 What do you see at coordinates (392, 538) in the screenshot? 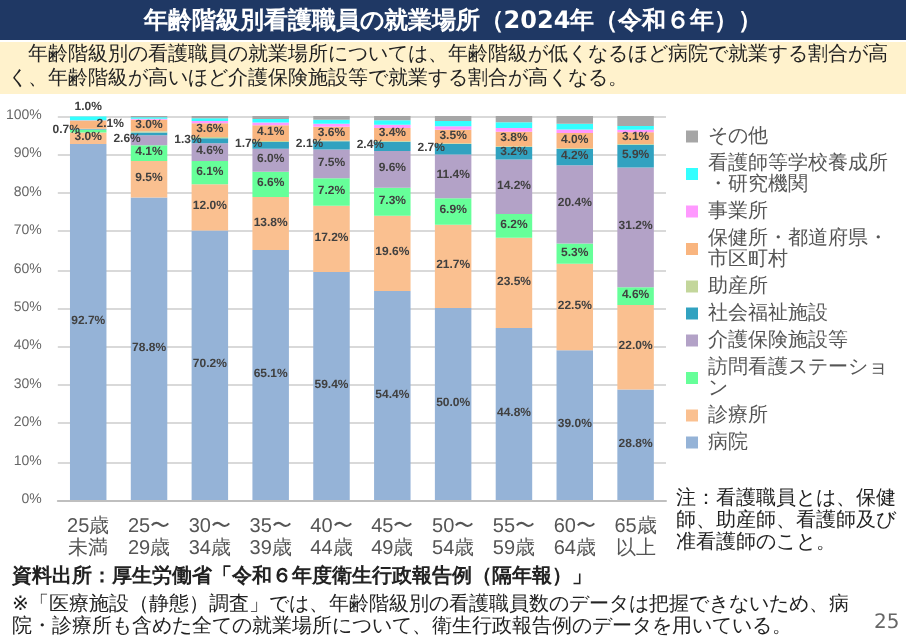
I see `x-tick-label: 45〜49歳` at bounding box center [392, 538].